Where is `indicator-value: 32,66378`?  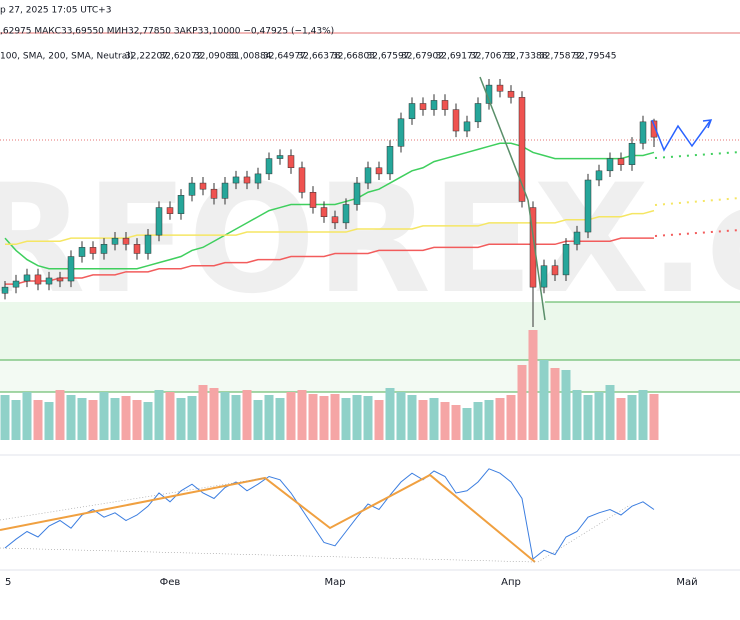
indicator-value: 32,66378 is located at coordinates (319, 57).